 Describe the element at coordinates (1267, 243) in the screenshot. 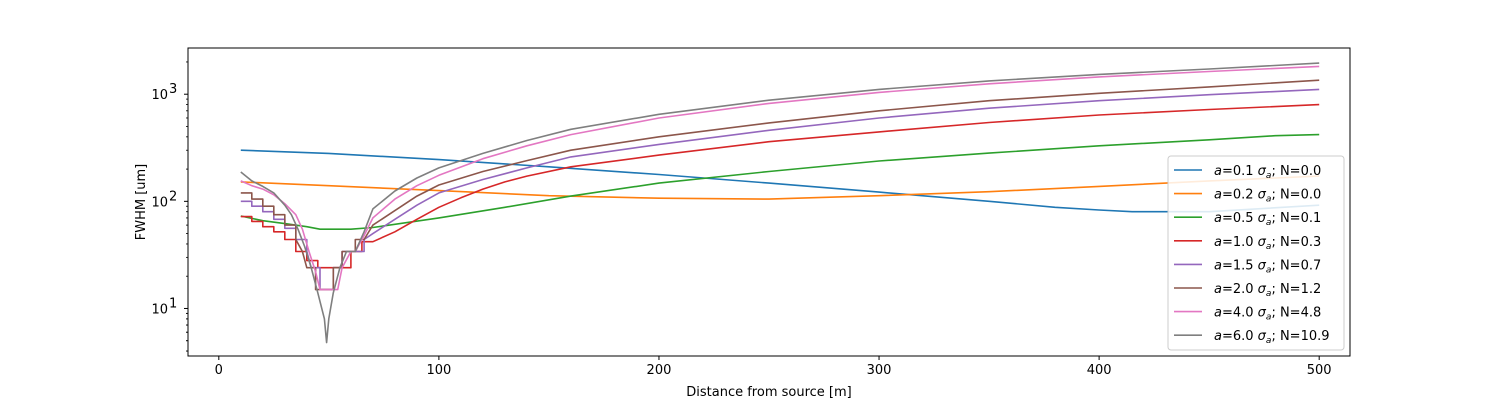

I see `legend-entry-label: a=1.0 σa; N=0.3` at that location.